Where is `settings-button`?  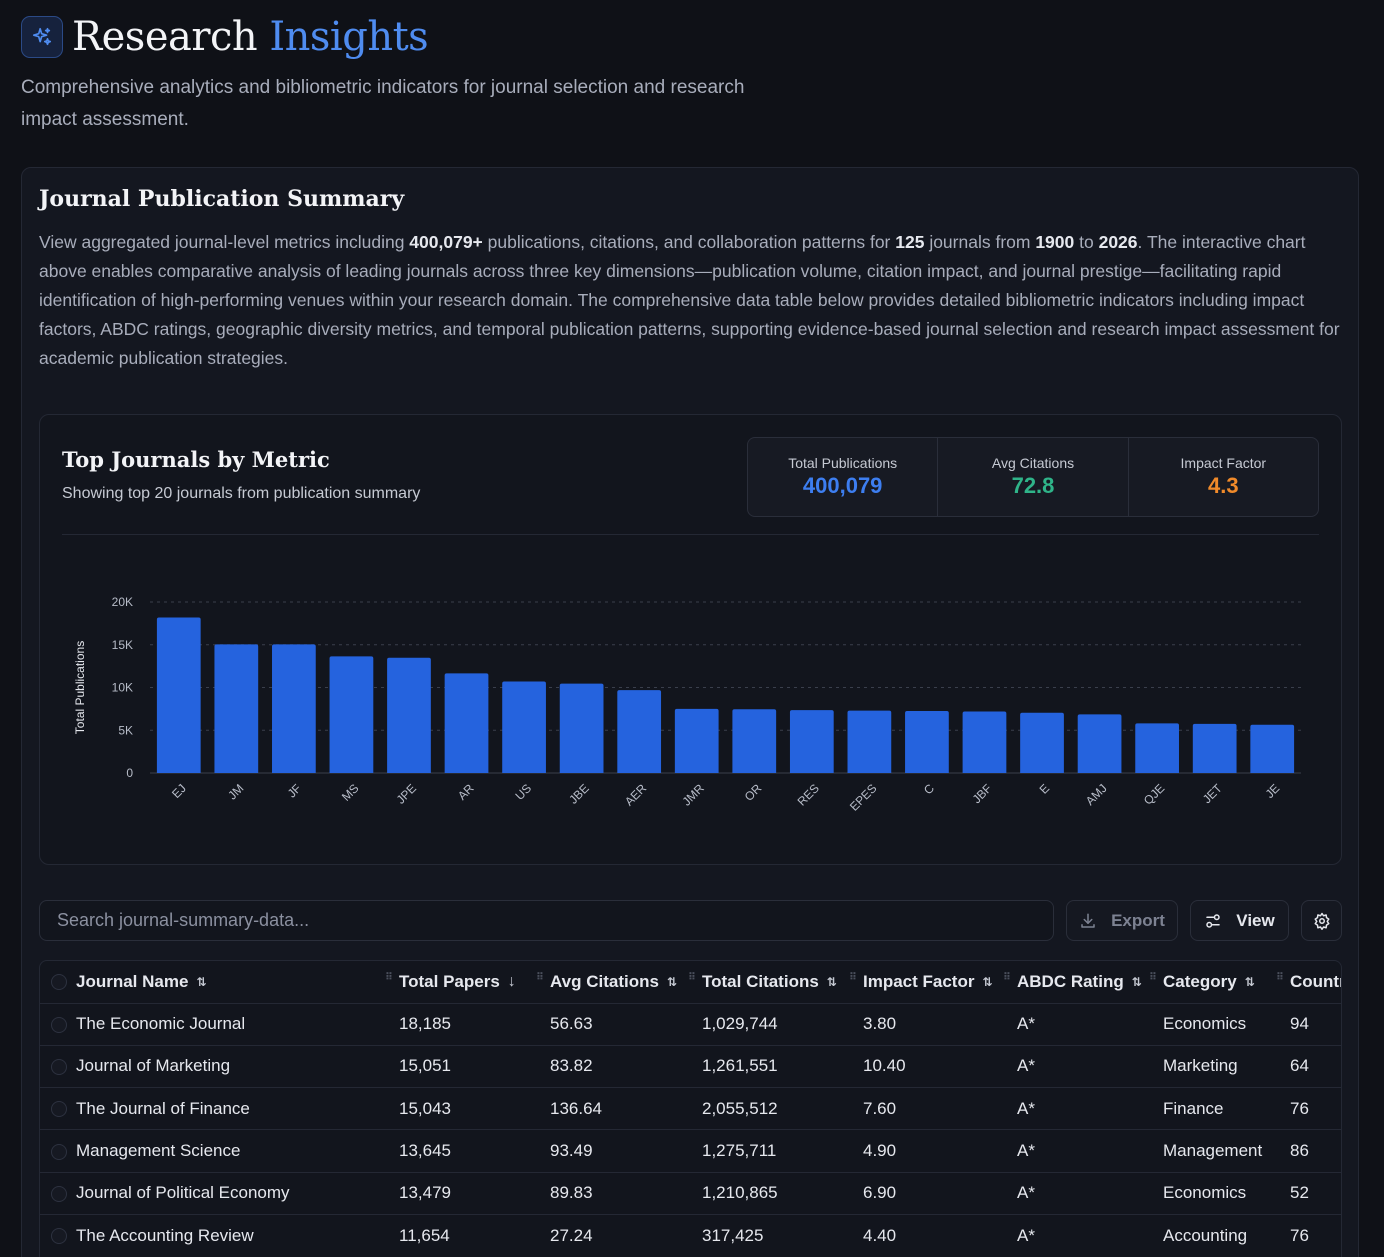 settings-button is located at coordinates (1321, 920).